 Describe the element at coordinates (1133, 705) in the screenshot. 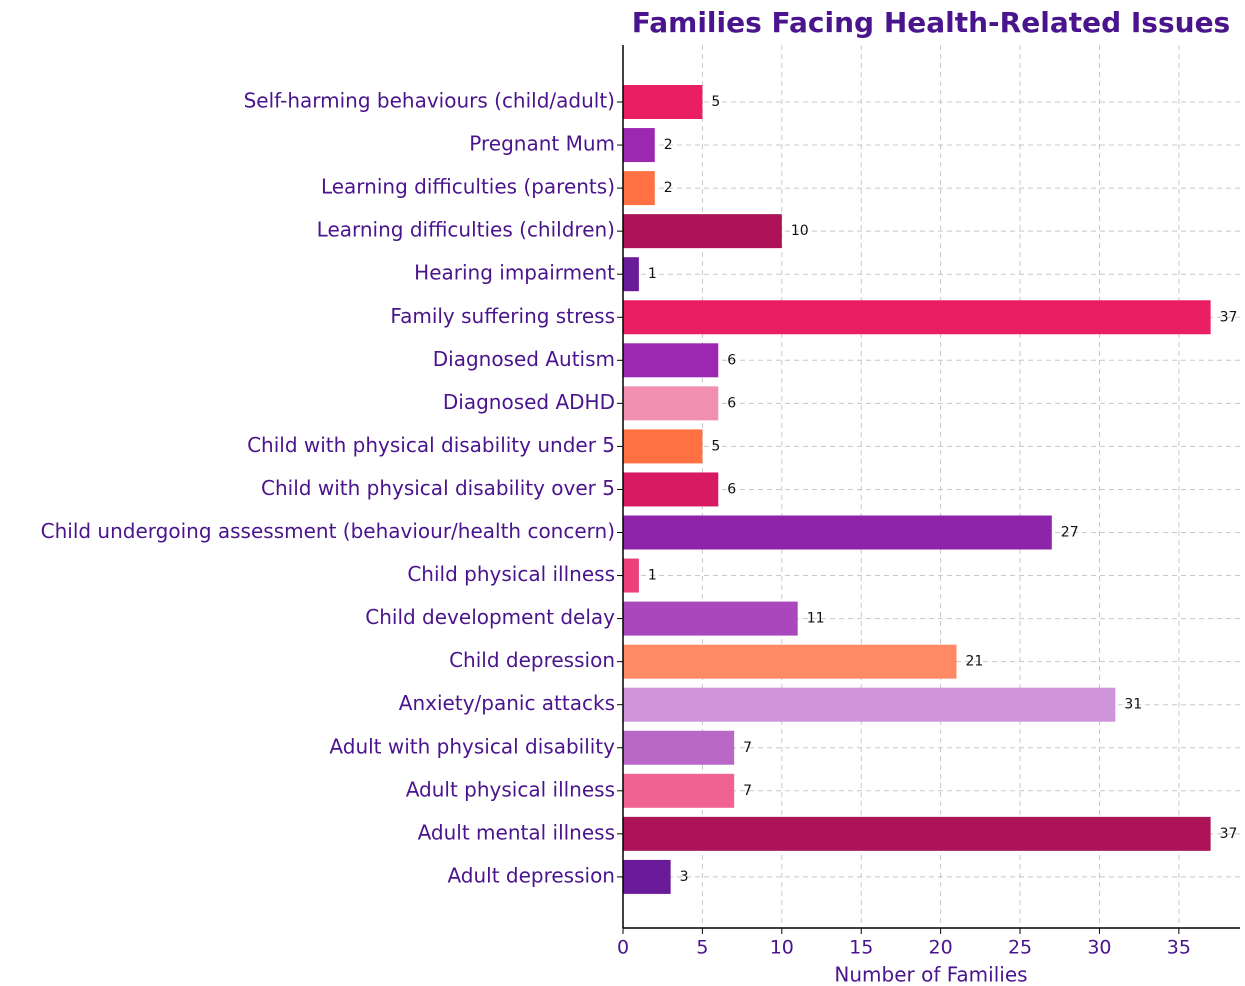

I see `value-label: 31` at that location.